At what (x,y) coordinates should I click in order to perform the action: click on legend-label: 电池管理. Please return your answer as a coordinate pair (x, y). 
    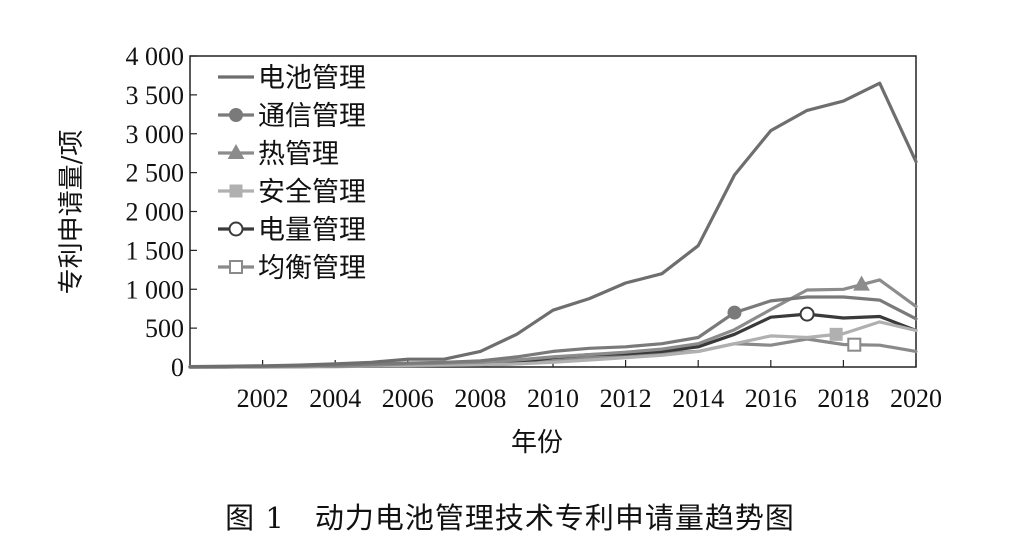
    Looking at the image, I should click on (312, 78).